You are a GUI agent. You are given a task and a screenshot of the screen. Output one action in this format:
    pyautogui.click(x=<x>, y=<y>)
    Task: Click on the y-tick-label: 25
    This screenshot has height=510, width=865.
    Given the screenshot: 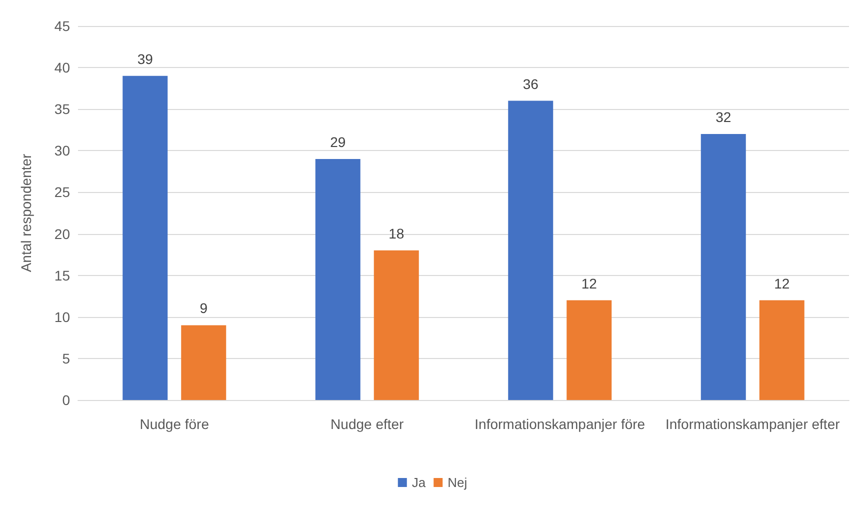 What is the action you would take?
    pyautogui.click(x=62, y=192)
    